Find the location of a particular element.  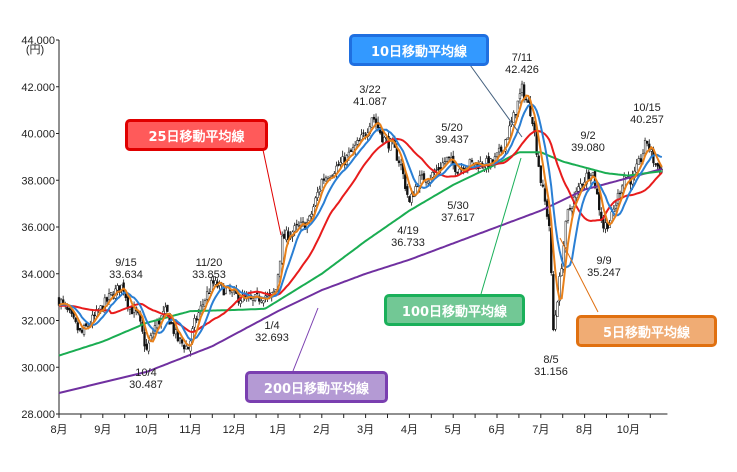

x-tick-label: 1月 is located at coordinates (277, 430).